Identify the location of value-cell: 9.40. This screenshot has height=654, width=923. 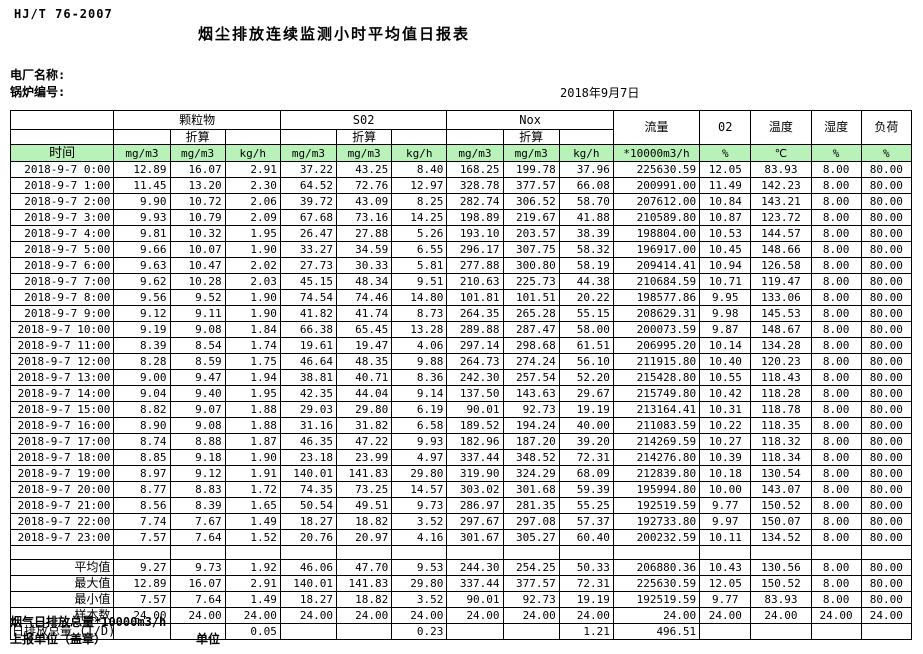
(197, 393).